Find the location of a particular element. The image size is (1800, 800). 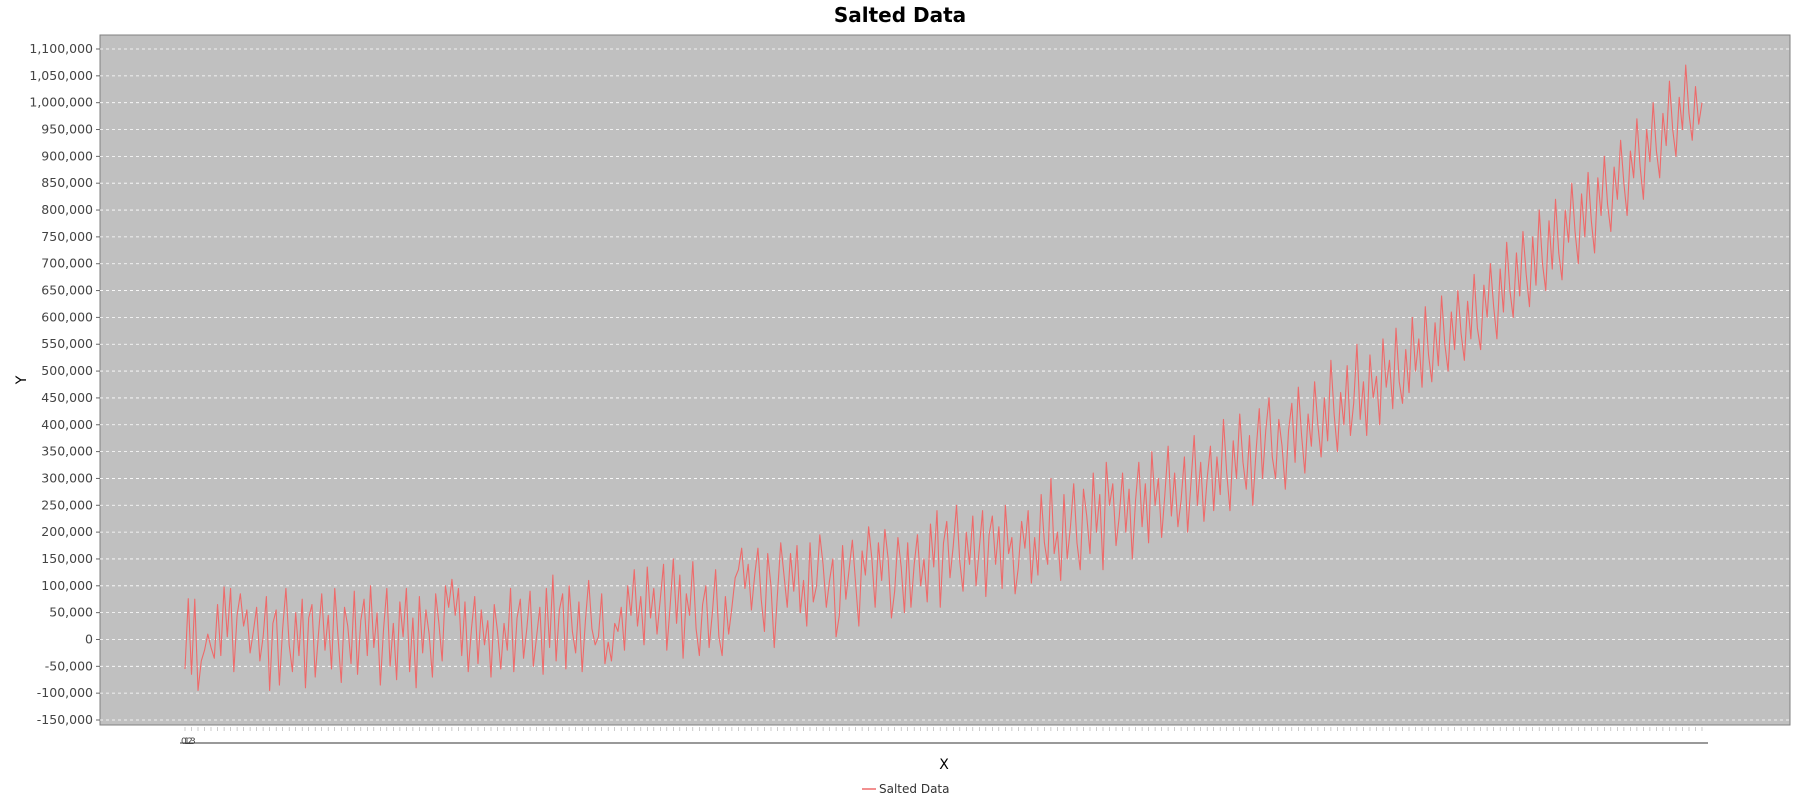

x-tick-label: 3 is located at coordinates (193, 742).